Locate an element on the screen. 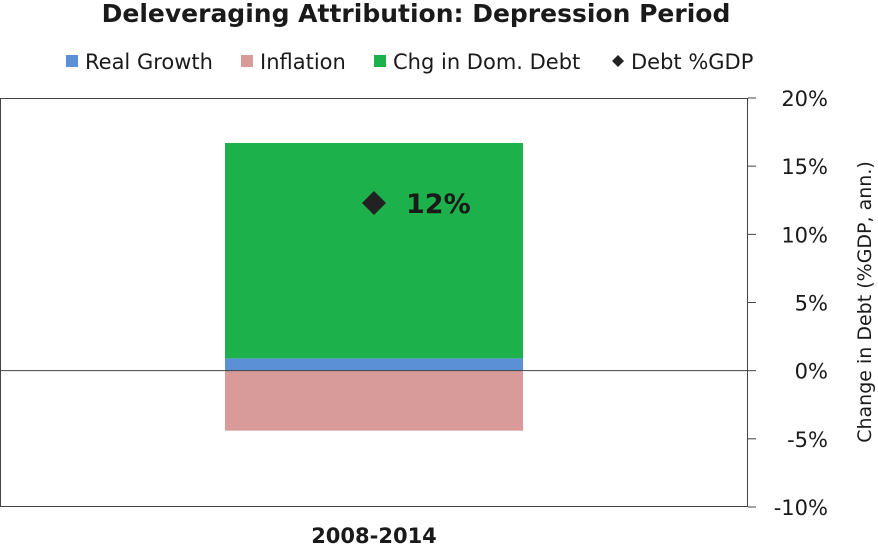 The width and height of the screenshot is (878, 549). y-tick-label: -10% is located at coordinates (801, 508).